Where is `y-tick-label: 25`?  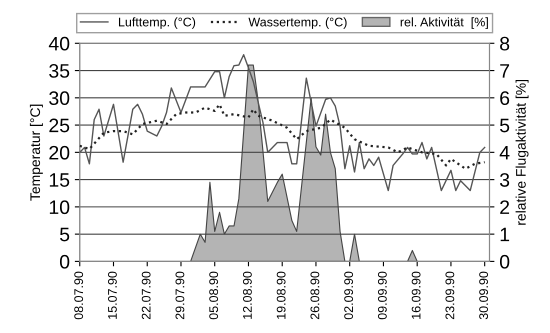
y-tick-label: 25 is located at coordinates (59, 125).